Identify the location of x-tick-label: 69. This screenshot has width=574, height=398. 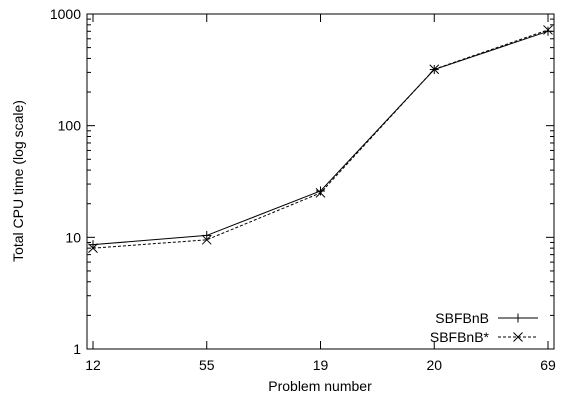
(548, 365).